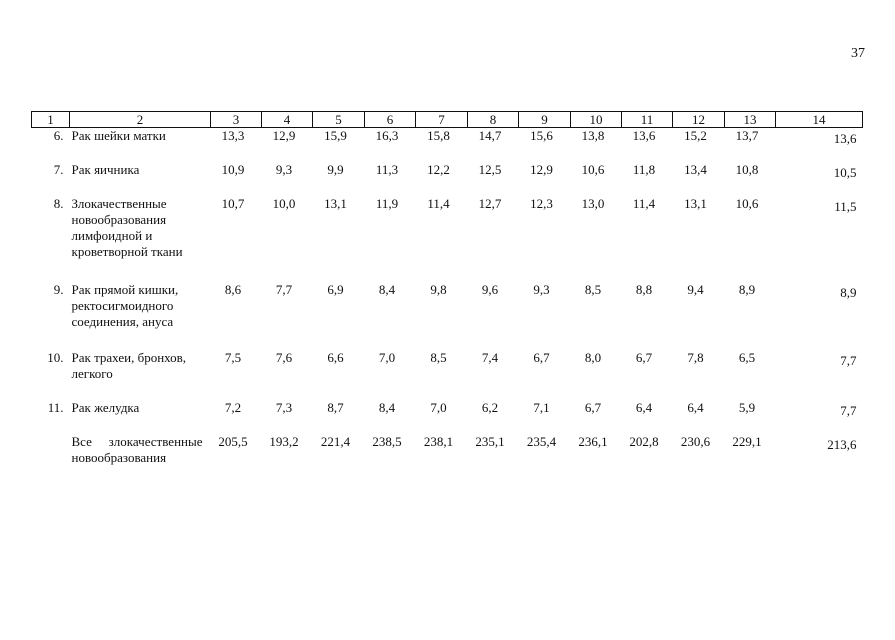  Describe the element at coordinates (58, 289) in the screenshot. I see `row-index: 9.` at that location.